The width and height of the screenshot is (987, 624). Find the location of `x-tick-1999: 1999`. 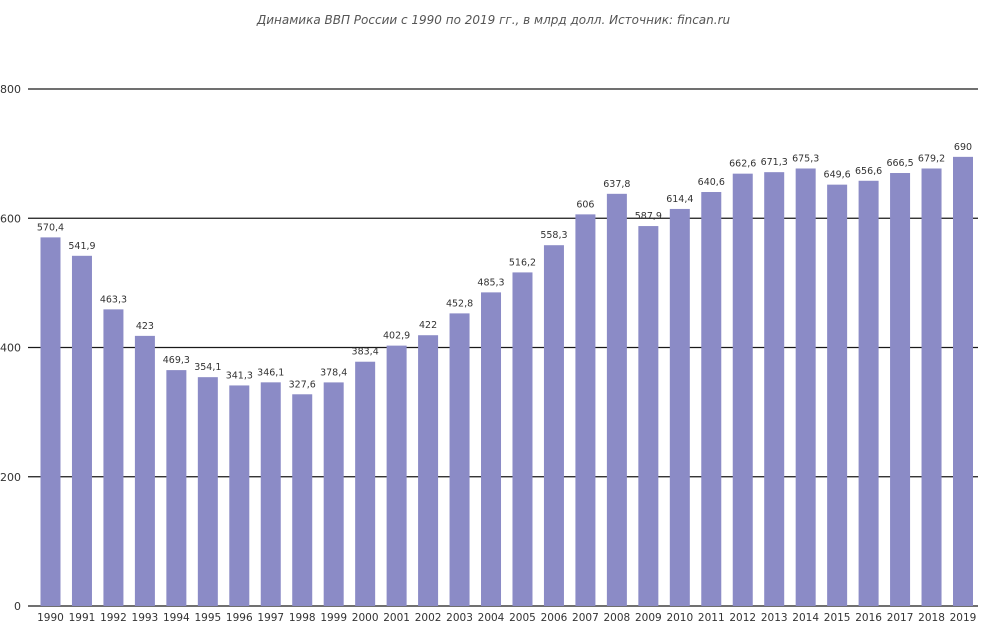

x-tick-1999: 1999 is located at coordinates (333, 618).